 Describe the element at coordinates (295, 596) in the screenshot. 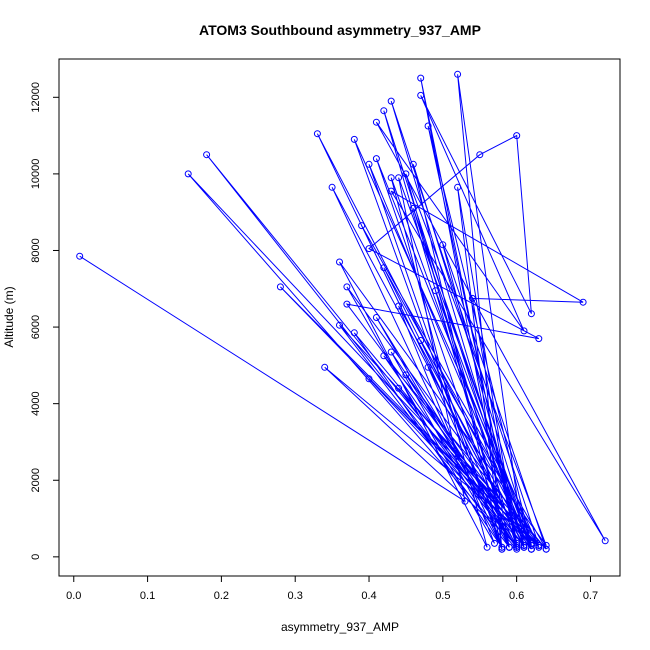

I see `x-tick-label: 0.3` at that location.